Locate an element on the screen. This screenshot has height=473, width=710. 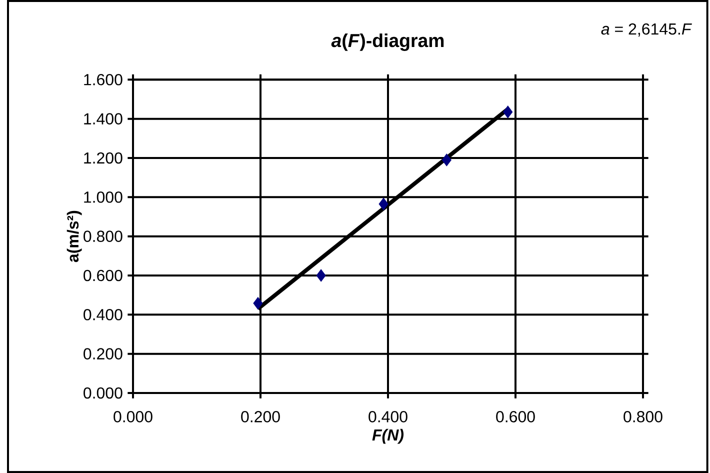
y-axis-title: a(m/s²) is located at coordinates (74, 236).